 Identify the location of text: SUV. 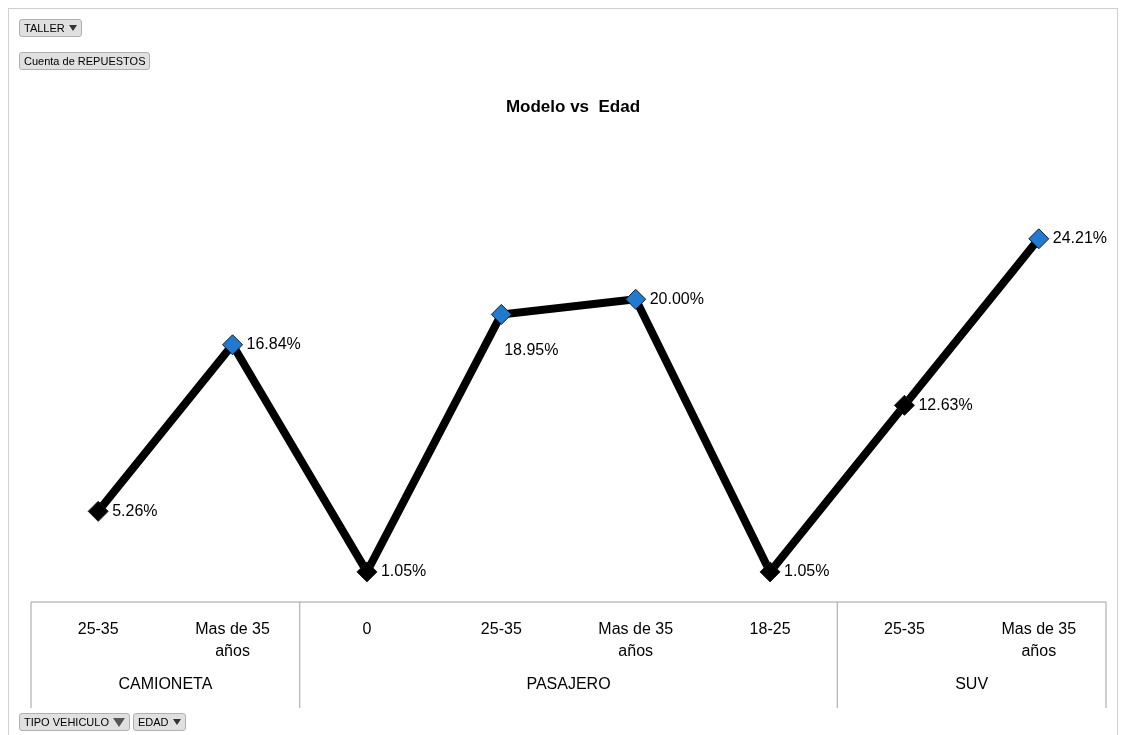
(972, 684).